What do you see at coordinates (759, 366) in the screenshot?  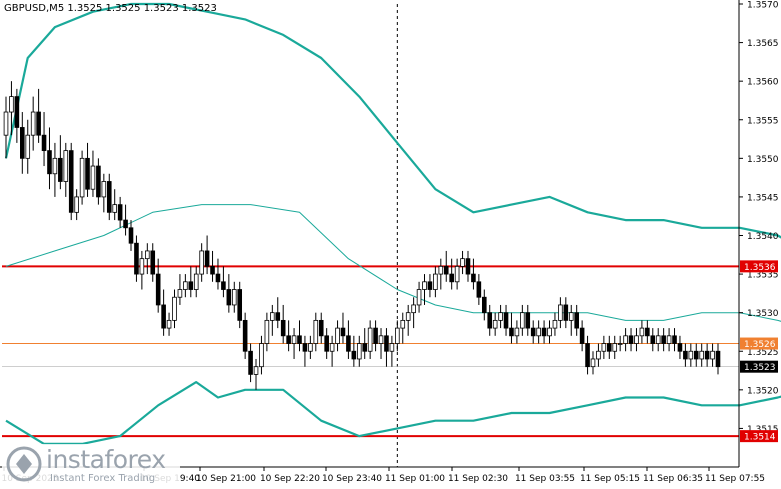 I see `current-price-box` at bounding box center [759, 366].